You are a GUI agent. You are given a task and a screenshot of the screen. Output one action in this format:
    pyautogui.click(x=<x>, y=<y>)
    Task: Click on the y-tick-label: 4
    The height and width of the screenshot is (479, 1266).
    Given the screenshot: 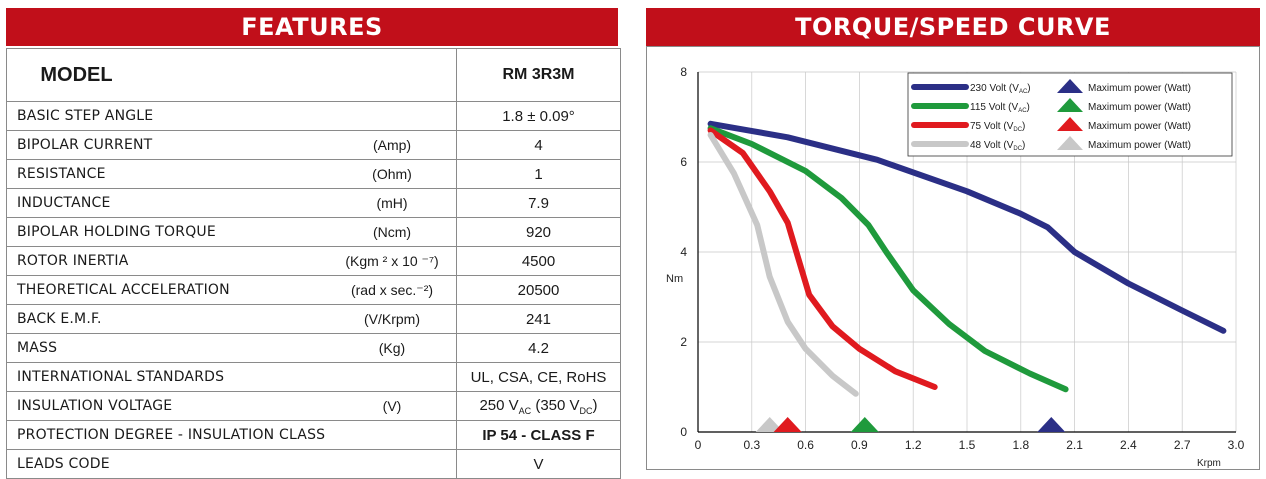 What is the action you would take?
    pyautogui.click(x=683, y=252)
    